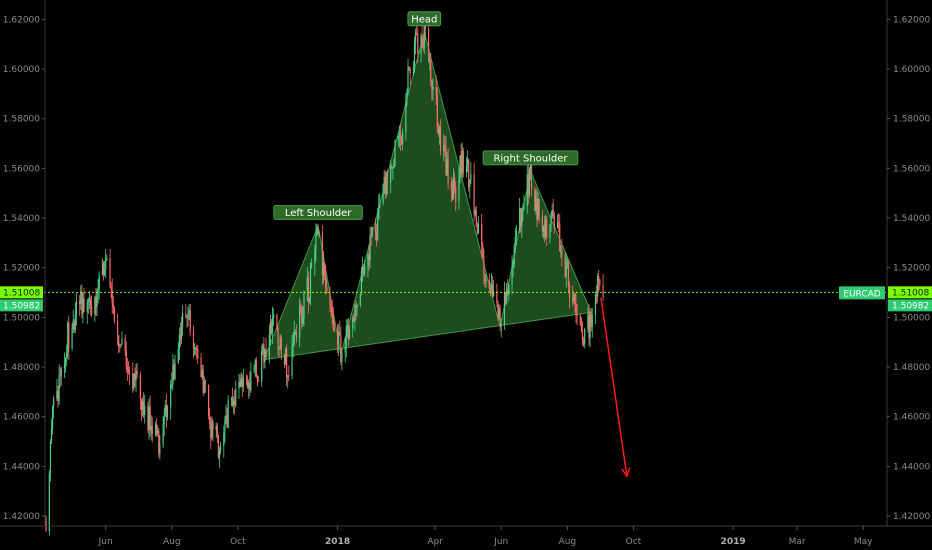 The height and width of the screenshot is (550, 932). Describe the element at coordinates (863, 542) in the screenshot. I see `x-tick-label: May` at that location.